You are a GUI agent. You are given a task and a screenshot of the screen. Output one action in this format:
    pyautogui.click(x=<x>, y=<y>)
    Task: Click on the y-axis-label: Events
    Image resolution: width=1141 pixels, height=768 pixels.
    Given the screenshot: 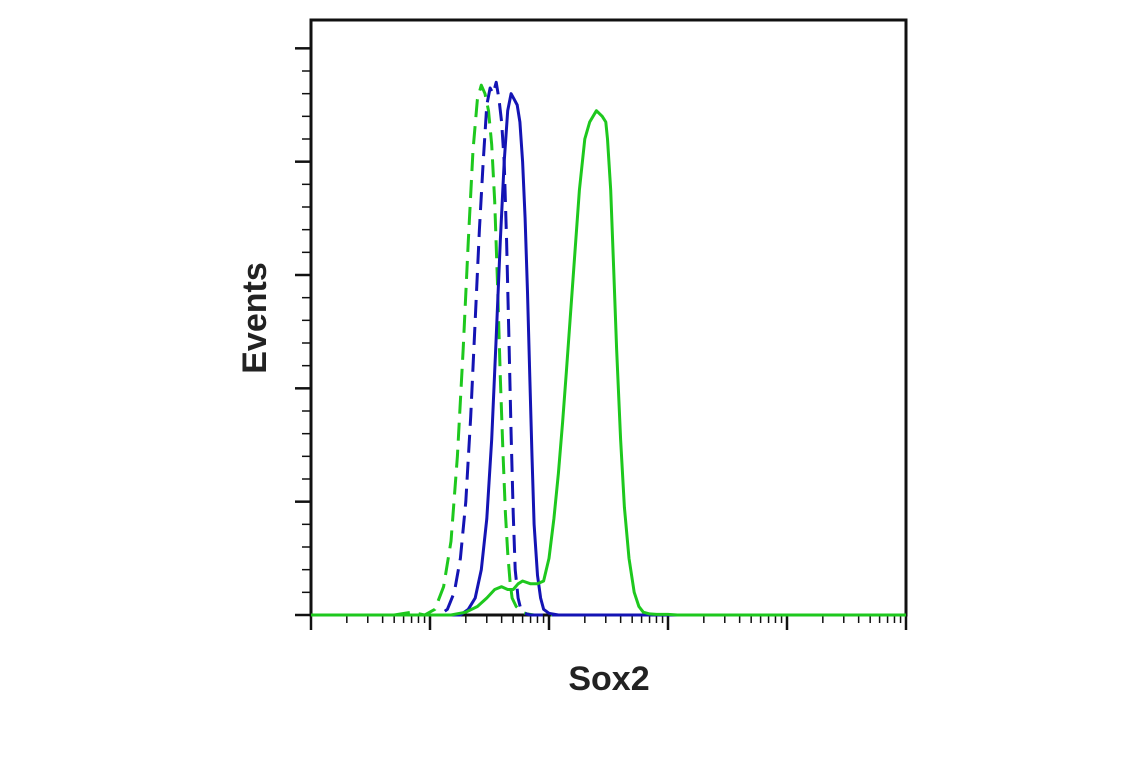 What is the action you would take?
    pyautogui.click(x=255, y=318)
    